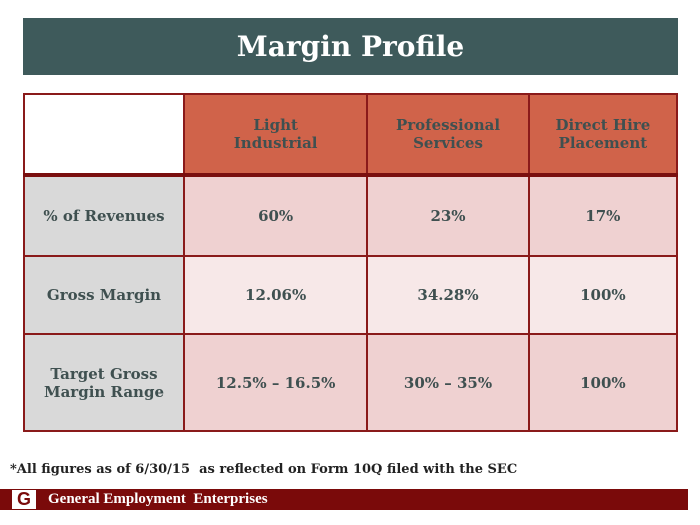 This screenshot has width=700, height=525. Describe the element at coordinates (104, 295) in the screenshot. I see `row-label: Gross Margin` at that location.